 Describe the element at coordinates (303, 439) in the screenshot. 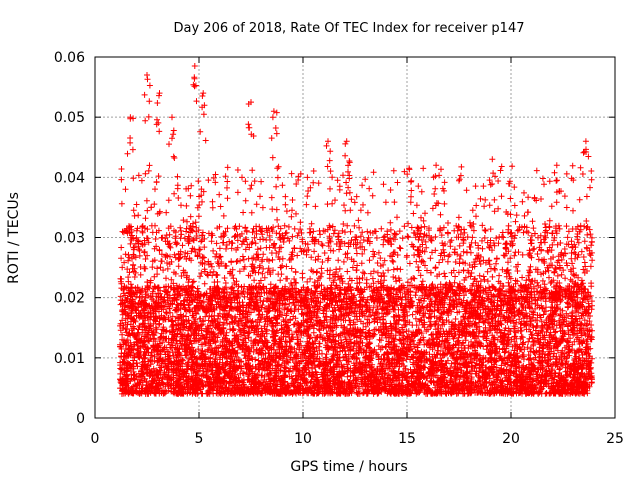

I see `x-tick-label: 10` at that location.